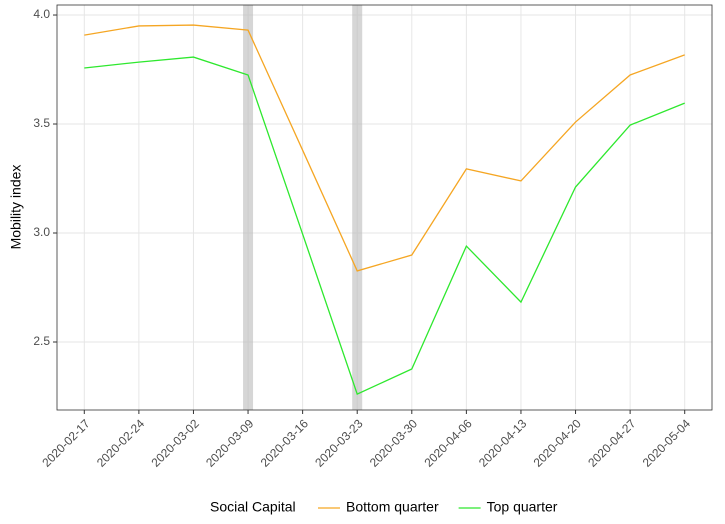 Image resolution: width=725 pixels, height=524 pixels. What do you see at coordinates (41, 341) in the screenshot?
I see `y-tick-label: 2.5` at bounding box center [41, 341].